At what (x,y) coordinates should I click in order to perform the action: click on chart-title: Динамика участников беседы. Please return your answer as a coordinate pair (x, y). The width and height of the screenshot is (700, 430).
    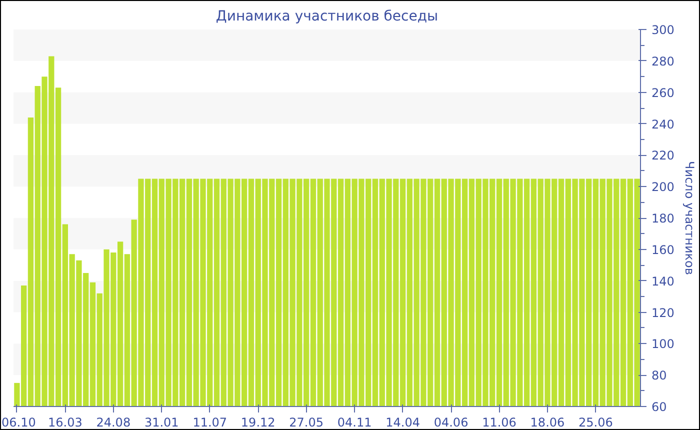
    Looking at the image, I should click on (327, 16).